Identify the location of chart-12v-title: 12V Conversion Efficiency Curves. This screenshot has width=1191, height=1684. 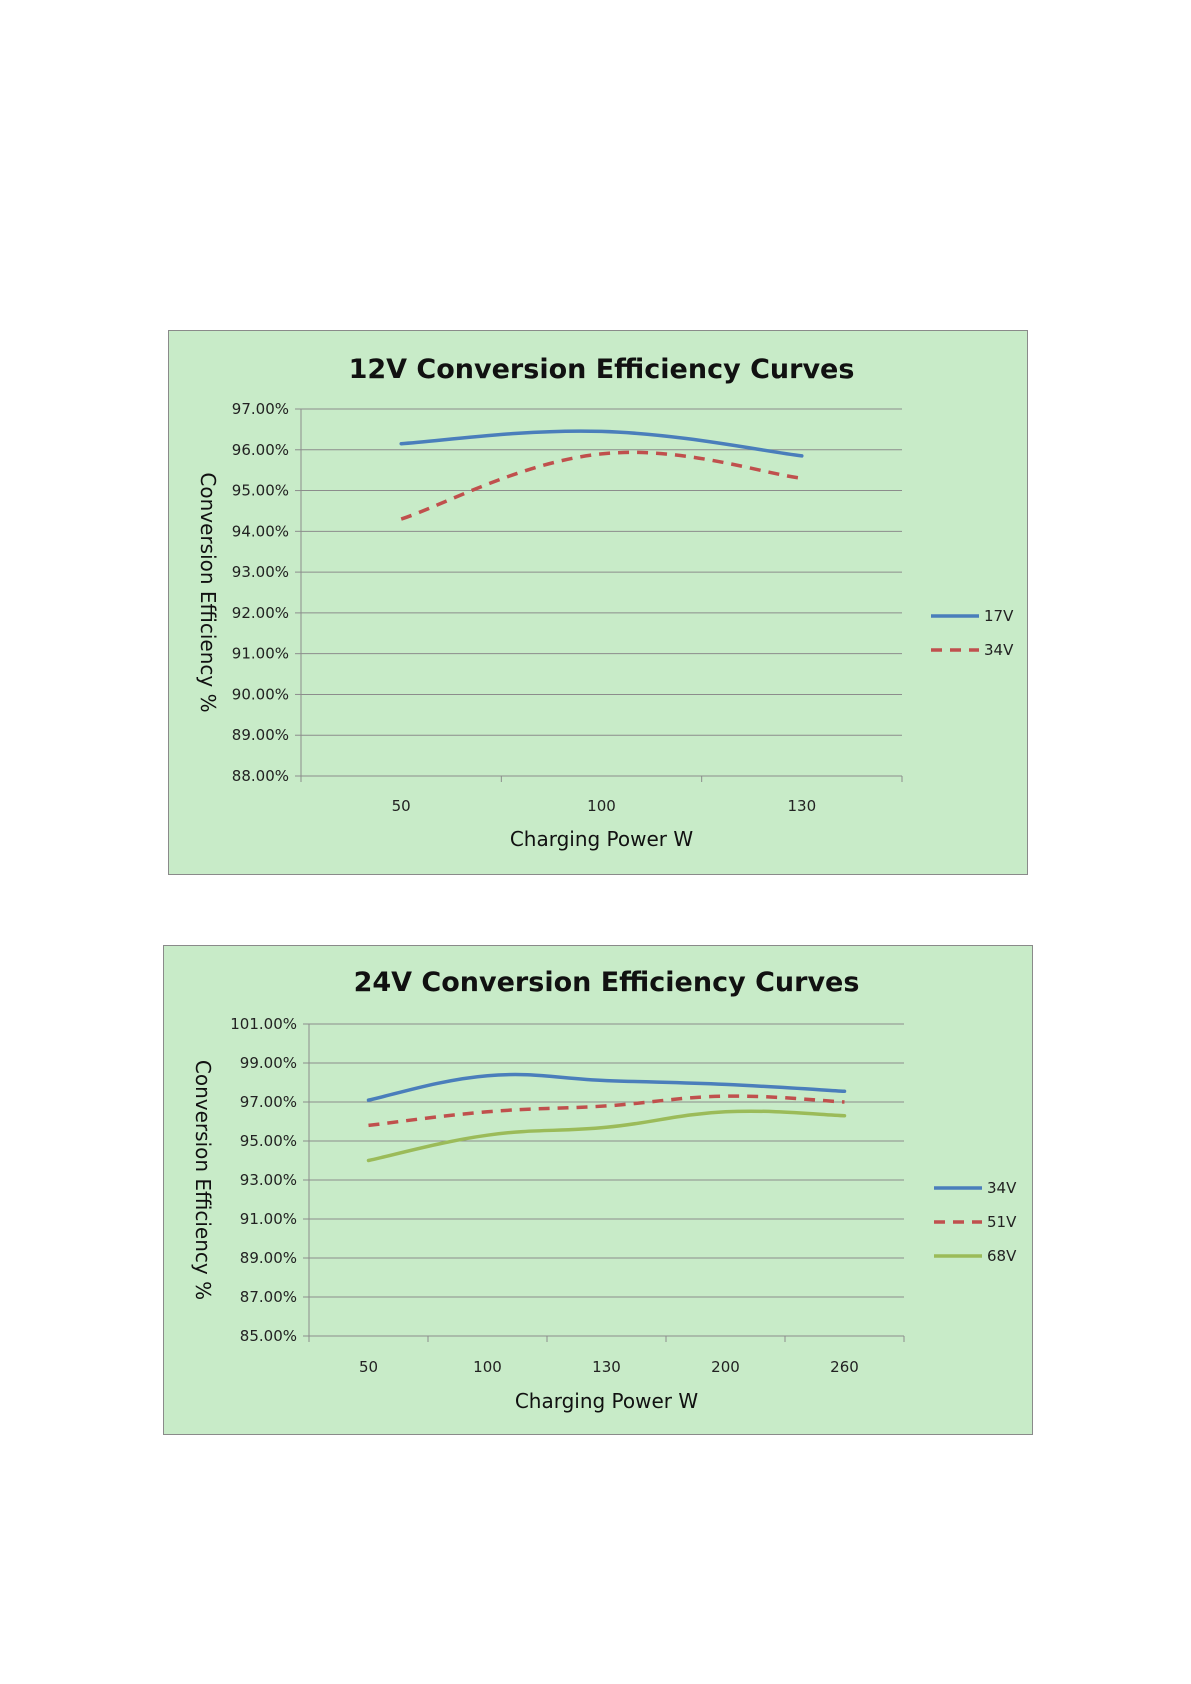
(602, 369).